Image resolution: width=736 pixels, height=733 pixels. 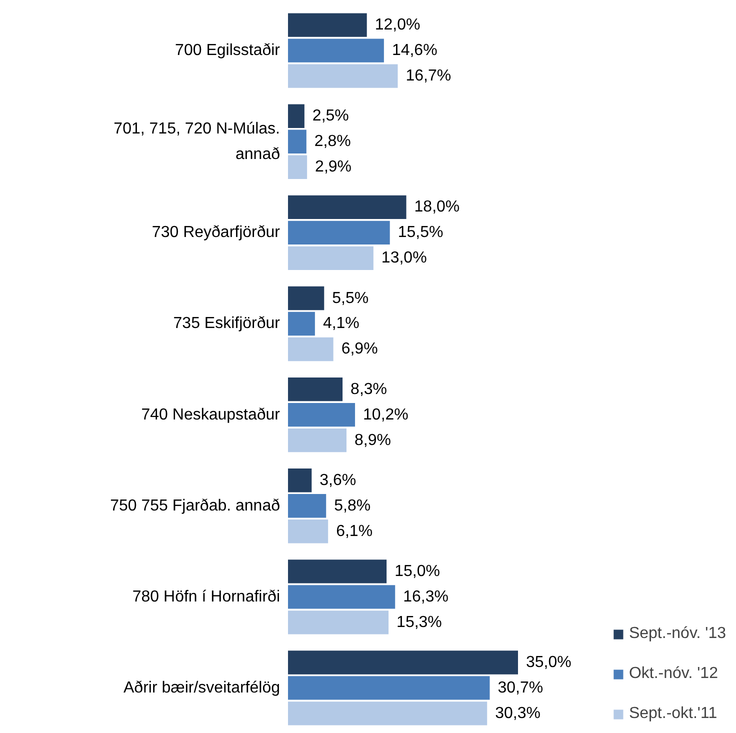 I want to click on data-label: 16,7%, so click(x=429, y=76).